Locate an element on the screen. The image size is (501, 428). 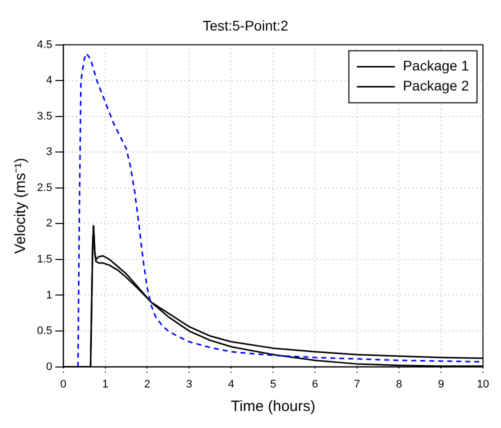
y-tick-label: 4 is located at coordinates (49, 80).